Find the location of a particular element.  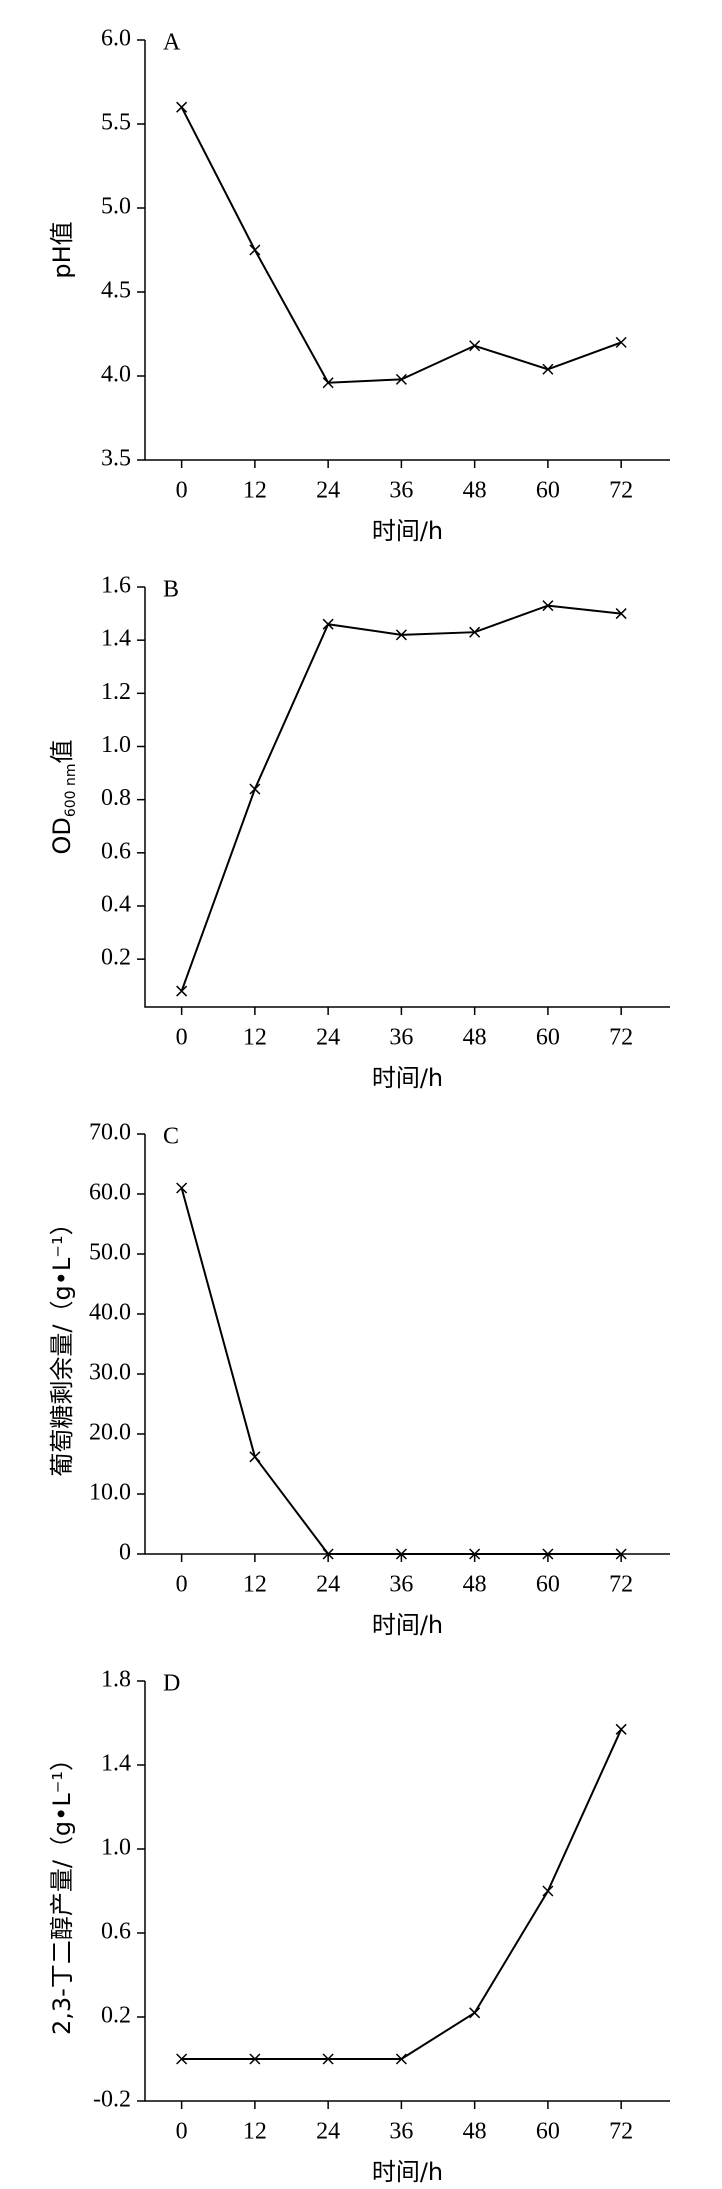

y-axis-label-main: 2,3-丁二醇产量/（g•L⁻¹） is located at coordinates (62, 1891).